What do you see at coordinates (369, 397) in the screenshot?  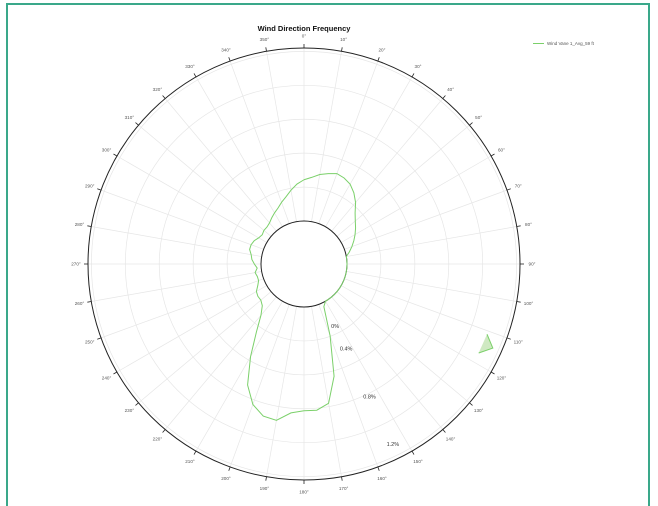 I see `radial-tick-label: 0.8%` at bounding box center [369, 397].